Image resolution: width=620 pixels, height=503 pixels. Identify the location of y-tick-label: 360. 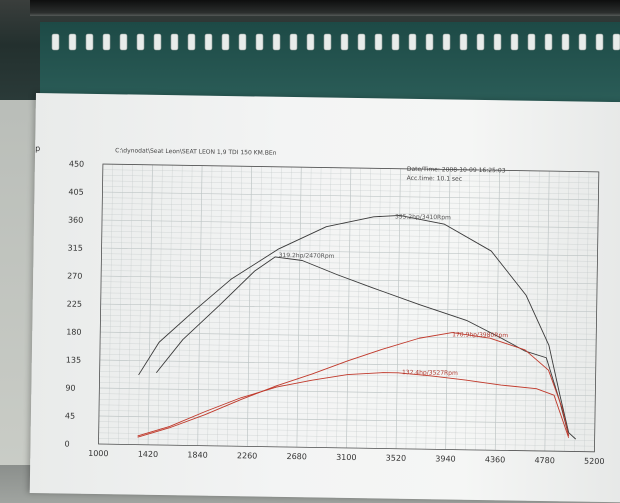
(75, 220).